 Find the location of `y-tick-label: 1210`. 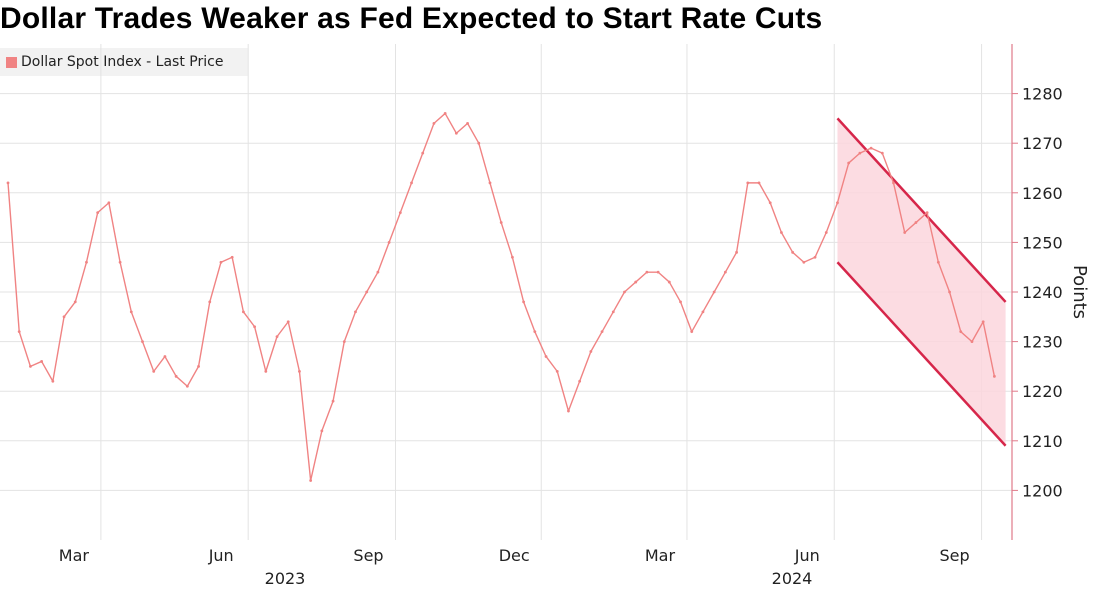

y-tick-label: 1210 is located at coordinates (1042, 441).